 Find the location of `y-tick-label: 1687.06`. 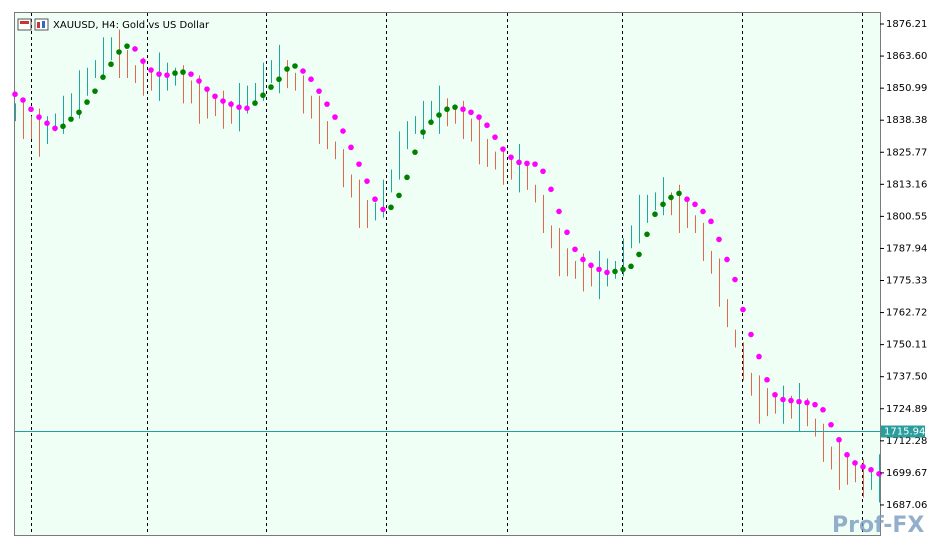

y-tick-label: 1687.06 is located at coordinates (906, 505).